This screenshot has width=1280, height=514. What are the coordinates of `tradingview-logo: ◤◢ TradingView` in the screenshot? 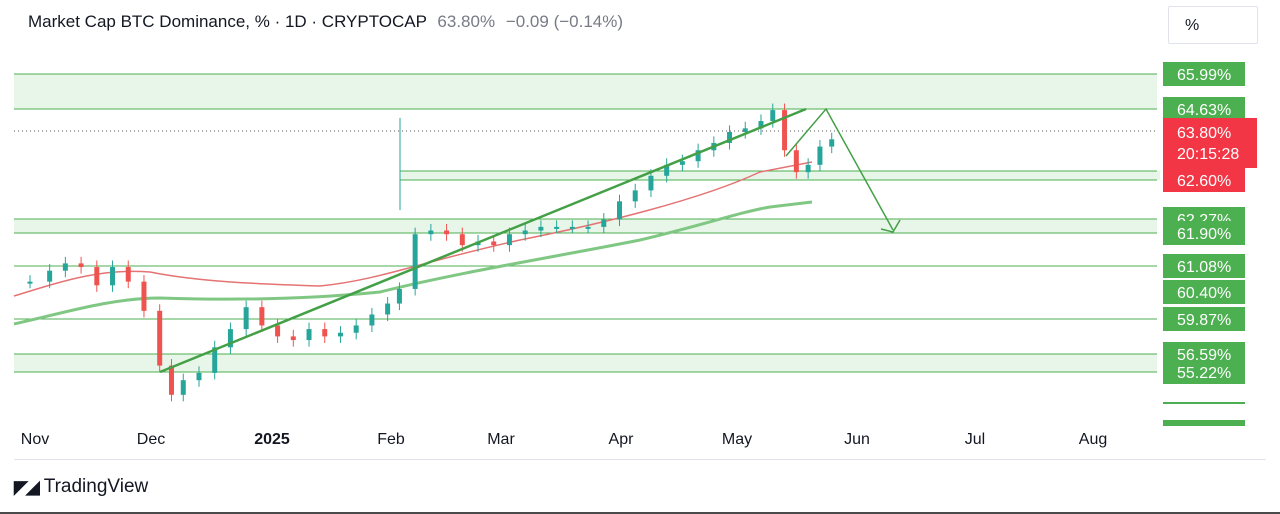 It's located at (81, 487).